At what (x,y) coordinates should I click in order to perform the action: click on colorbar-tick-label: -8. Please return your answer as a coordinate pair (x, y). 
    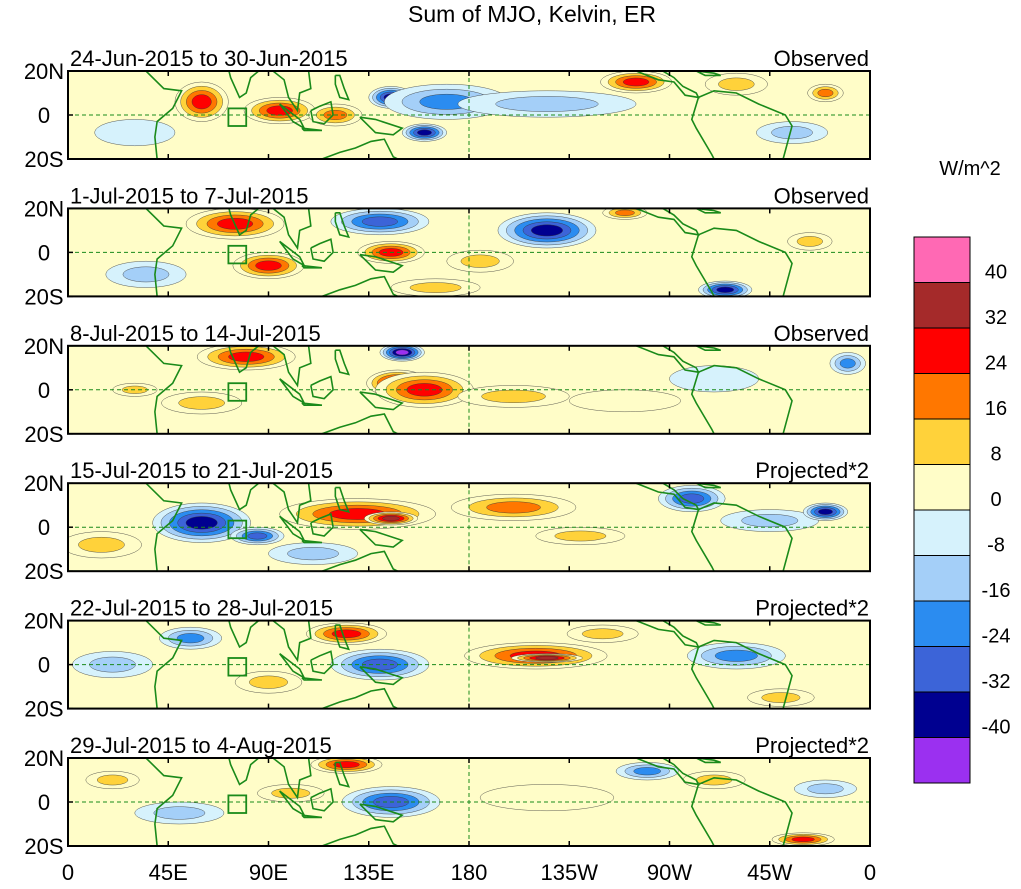
    Looking at the image, I should click on (996, 546).